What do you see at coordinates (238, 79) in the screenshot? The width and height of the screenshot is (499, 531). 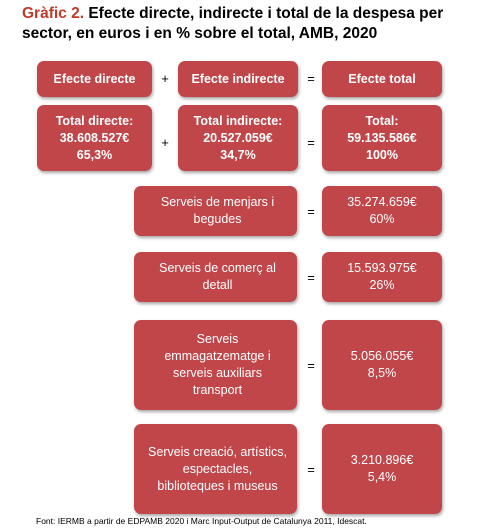 I see `indirect-effect-header: Efecte indirecte` at bounding box center [238, 79].